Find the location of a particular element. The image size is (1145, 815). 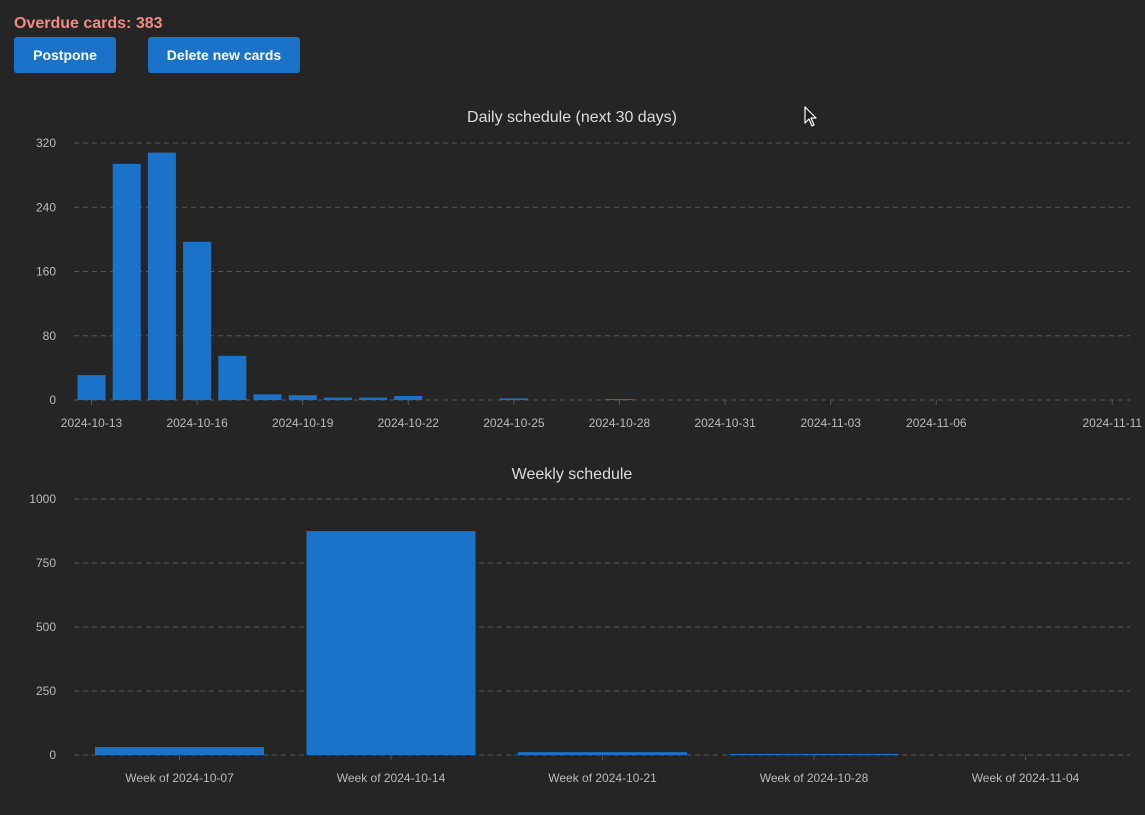

x-tick-label: 2024-10-19 is located at coordinates (303, 423).